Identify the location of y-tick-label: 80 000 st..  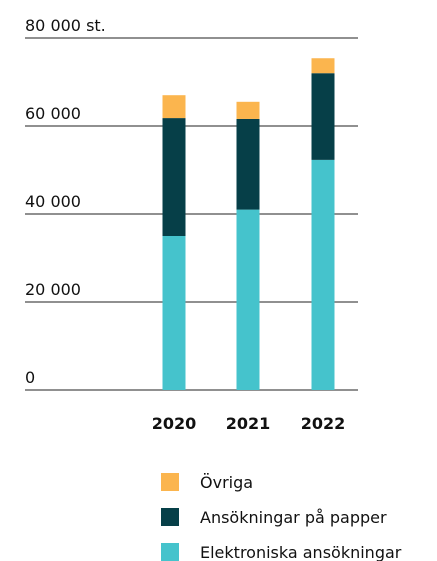
(65, 25).